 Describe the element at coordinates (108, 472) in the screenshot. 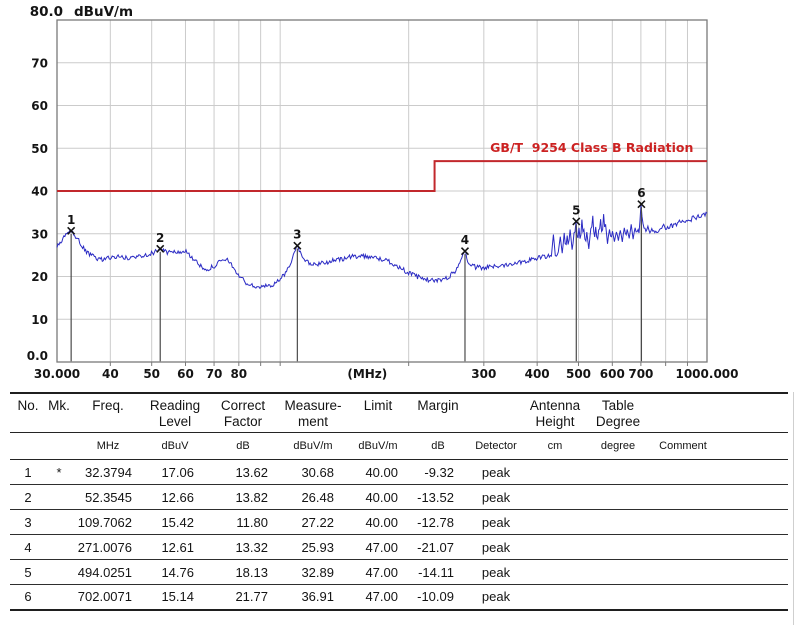

I see `cell-freq: 32.3794` at that location.